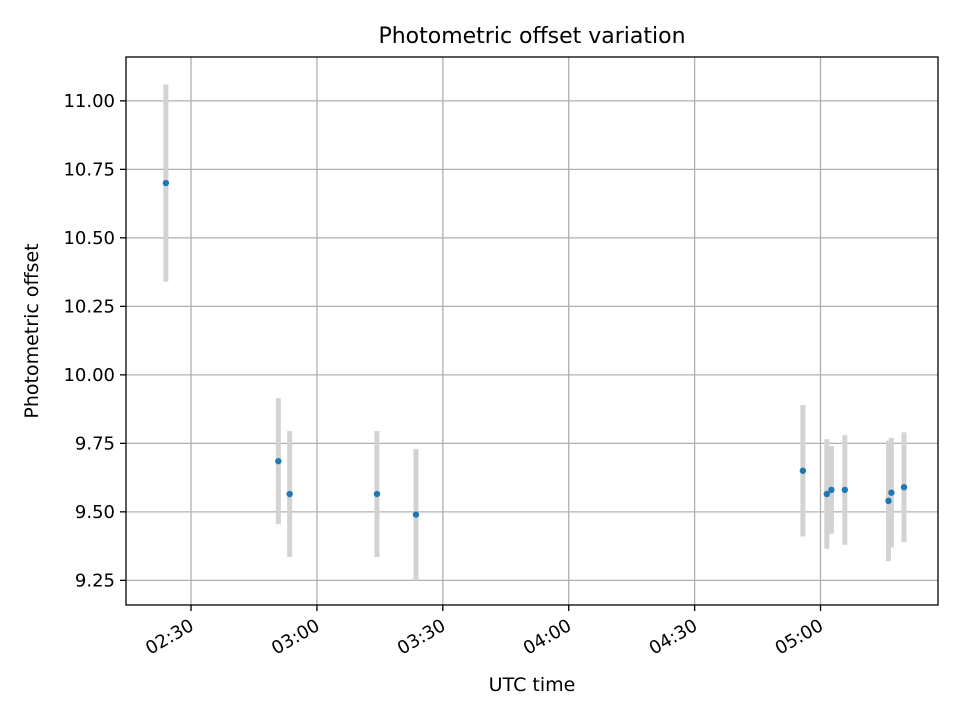 This screenshot has width=960, height=720. Describe the element at coordinates (89, 375) in the screenshot. I see `y-tick-label: 10.00` at that location.